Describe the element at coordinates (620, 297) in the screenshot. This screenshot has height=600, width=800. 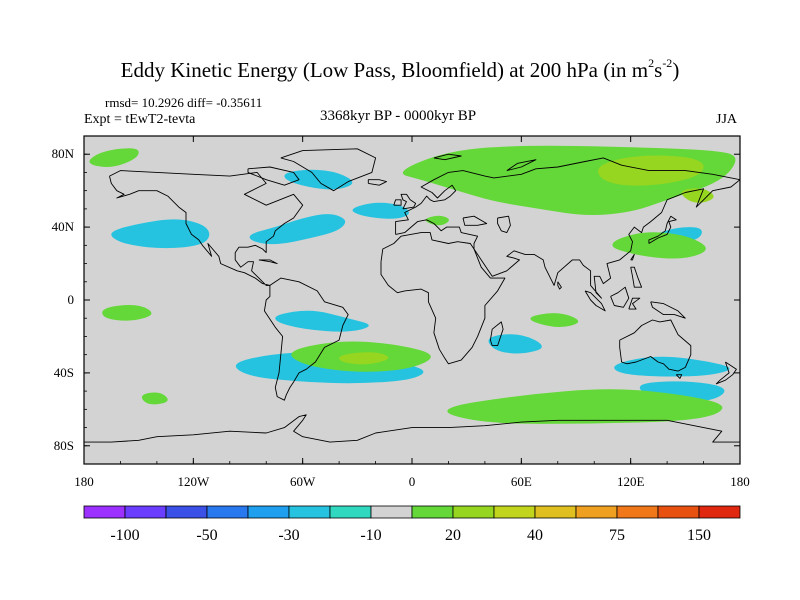
I see `coastline-borneo` at that location.